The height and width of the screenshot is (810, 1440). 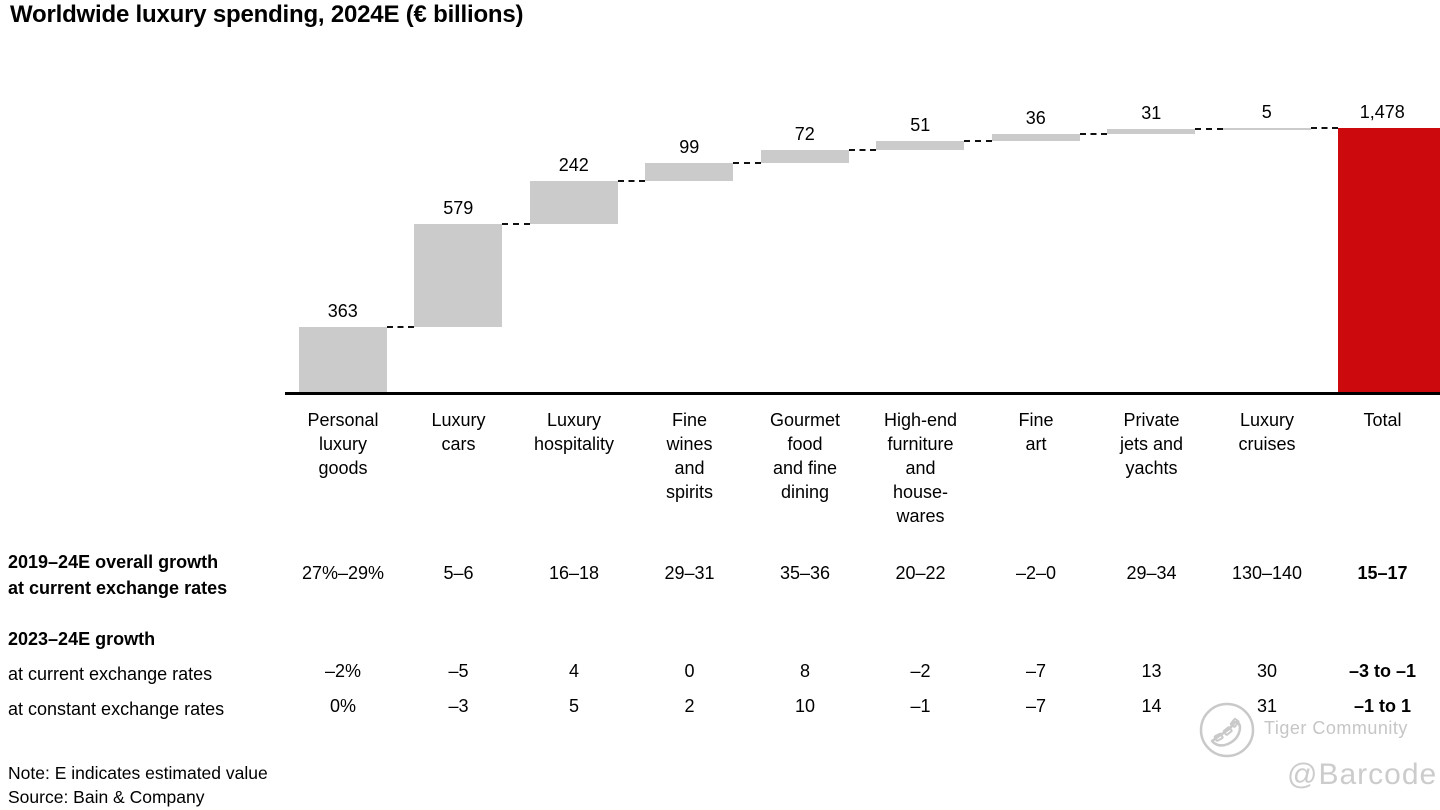 What do you see at coordinates (1151, 112) in the screenshot?
I see `bar-value-label: 31` at bounding box center [1151, 112].